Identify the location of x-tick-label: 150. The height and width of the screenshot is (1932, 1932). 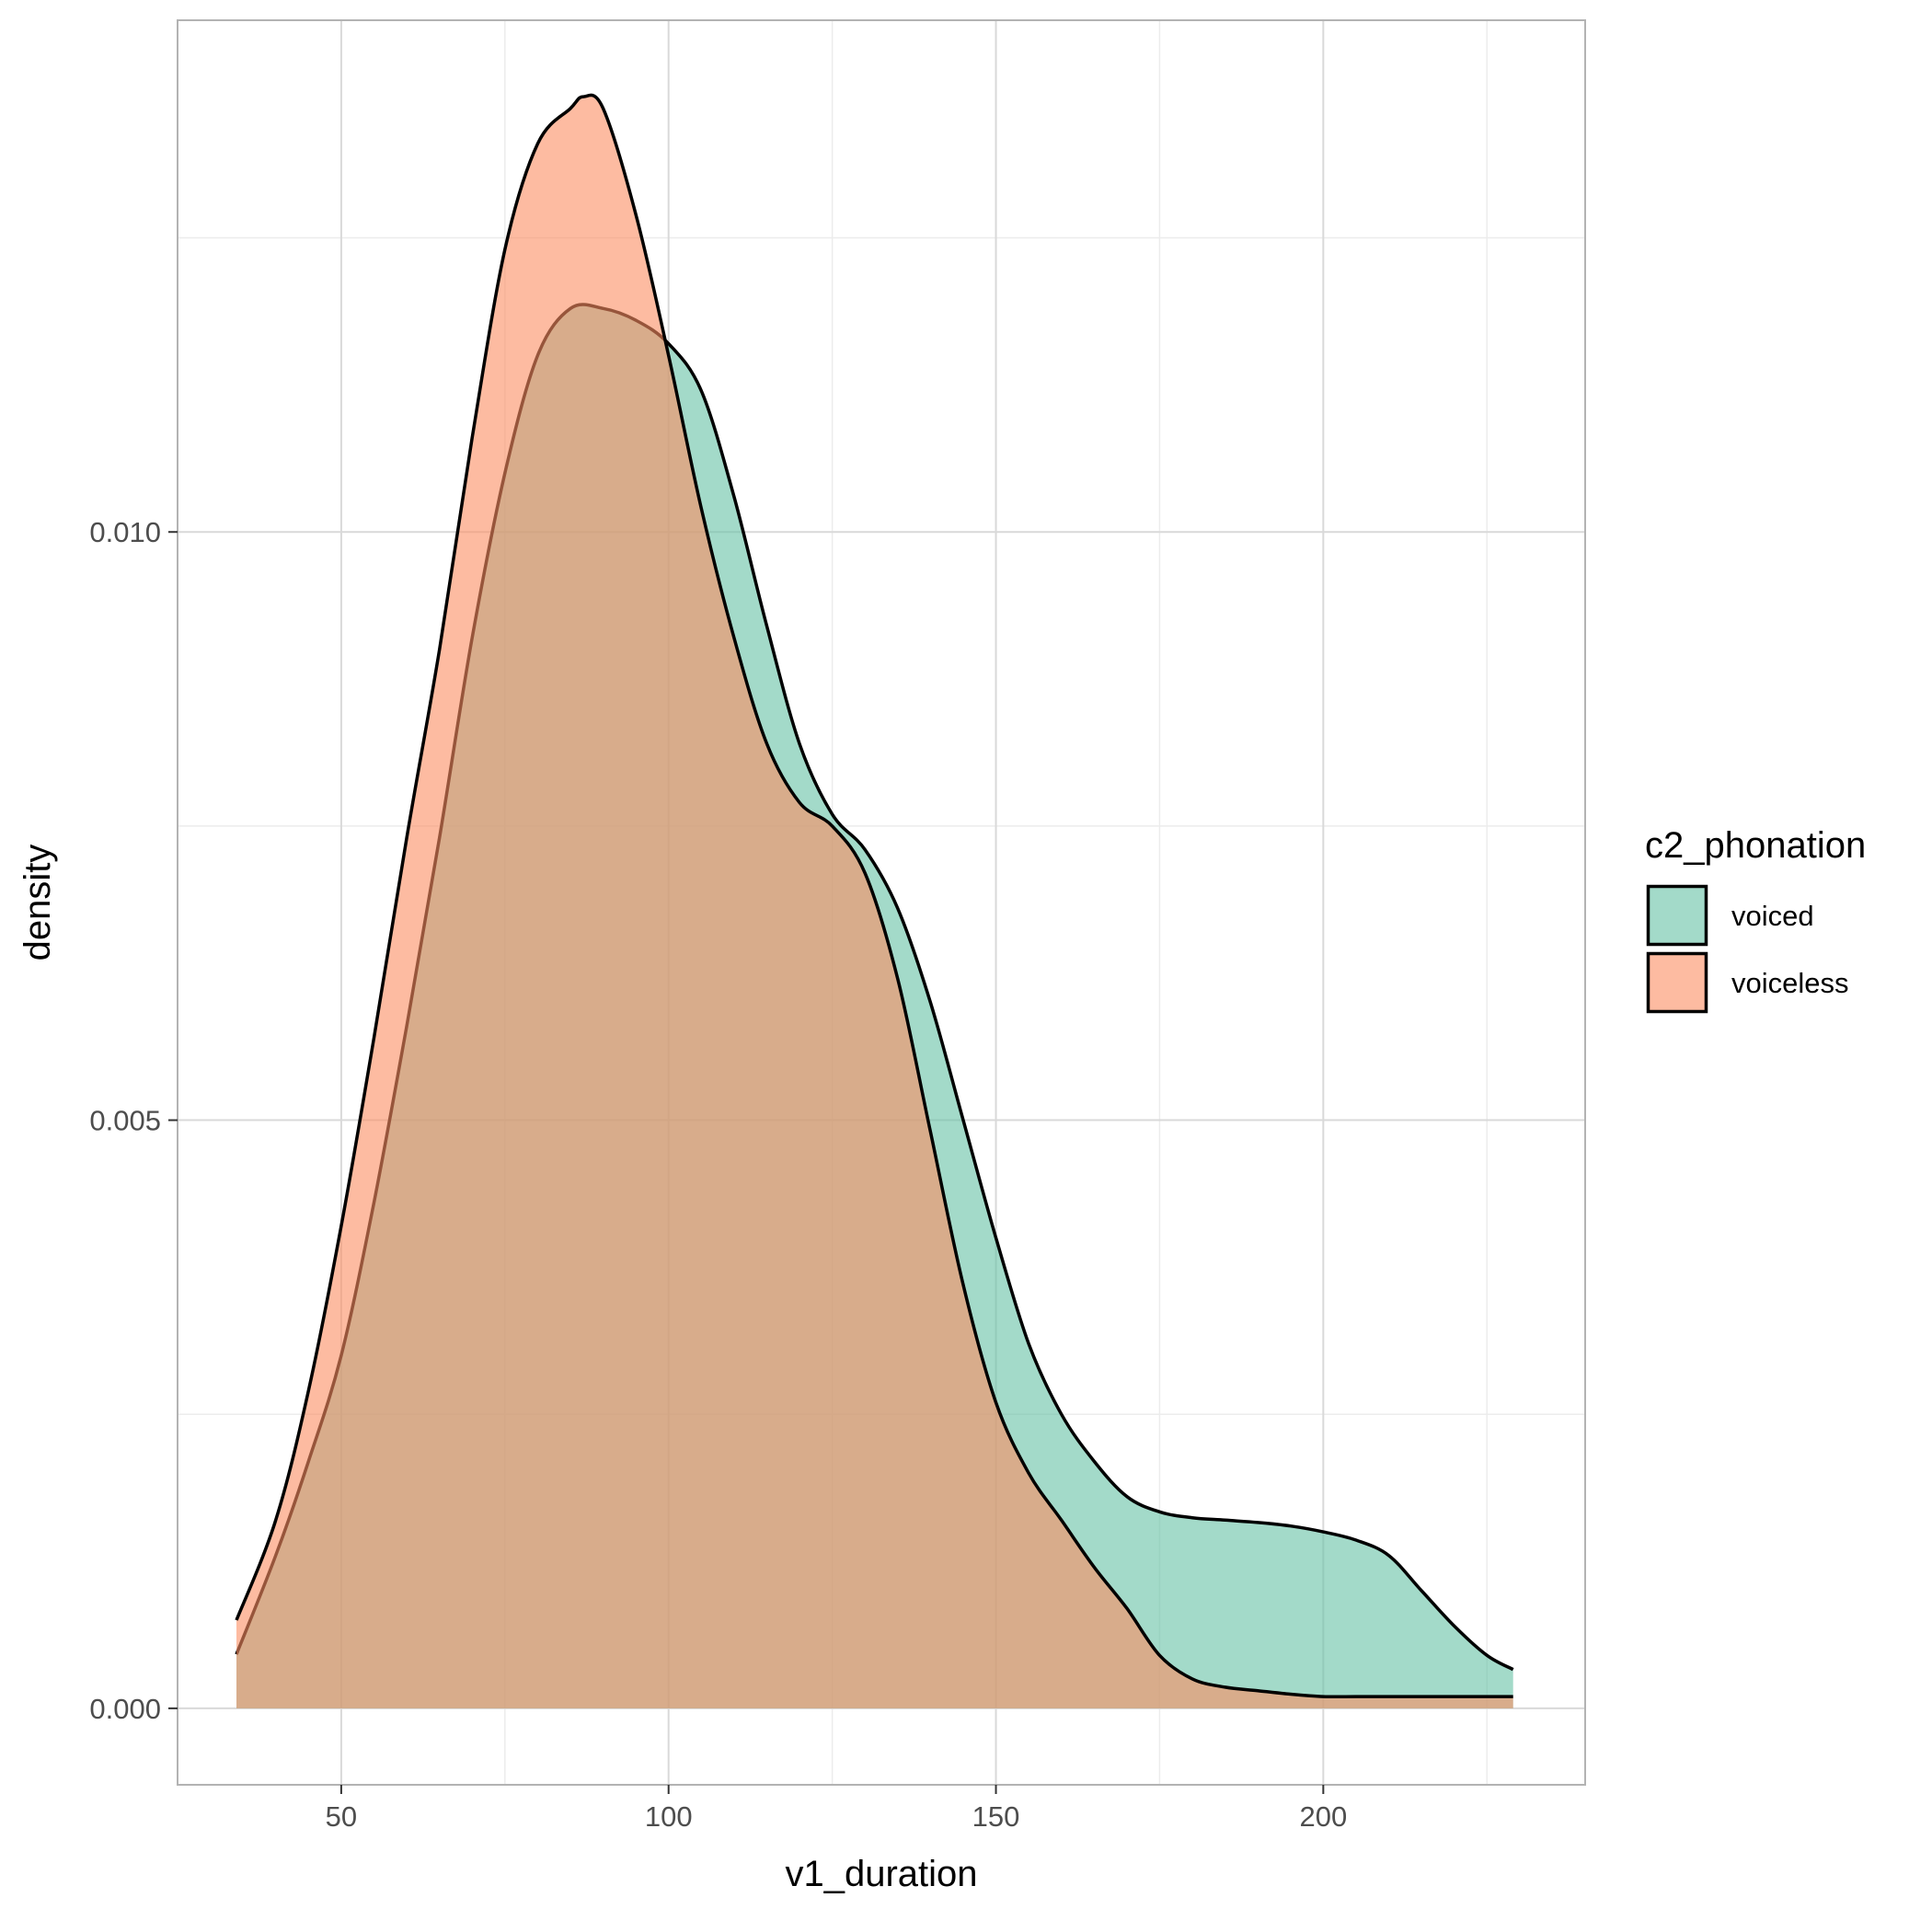
(996, 1816).